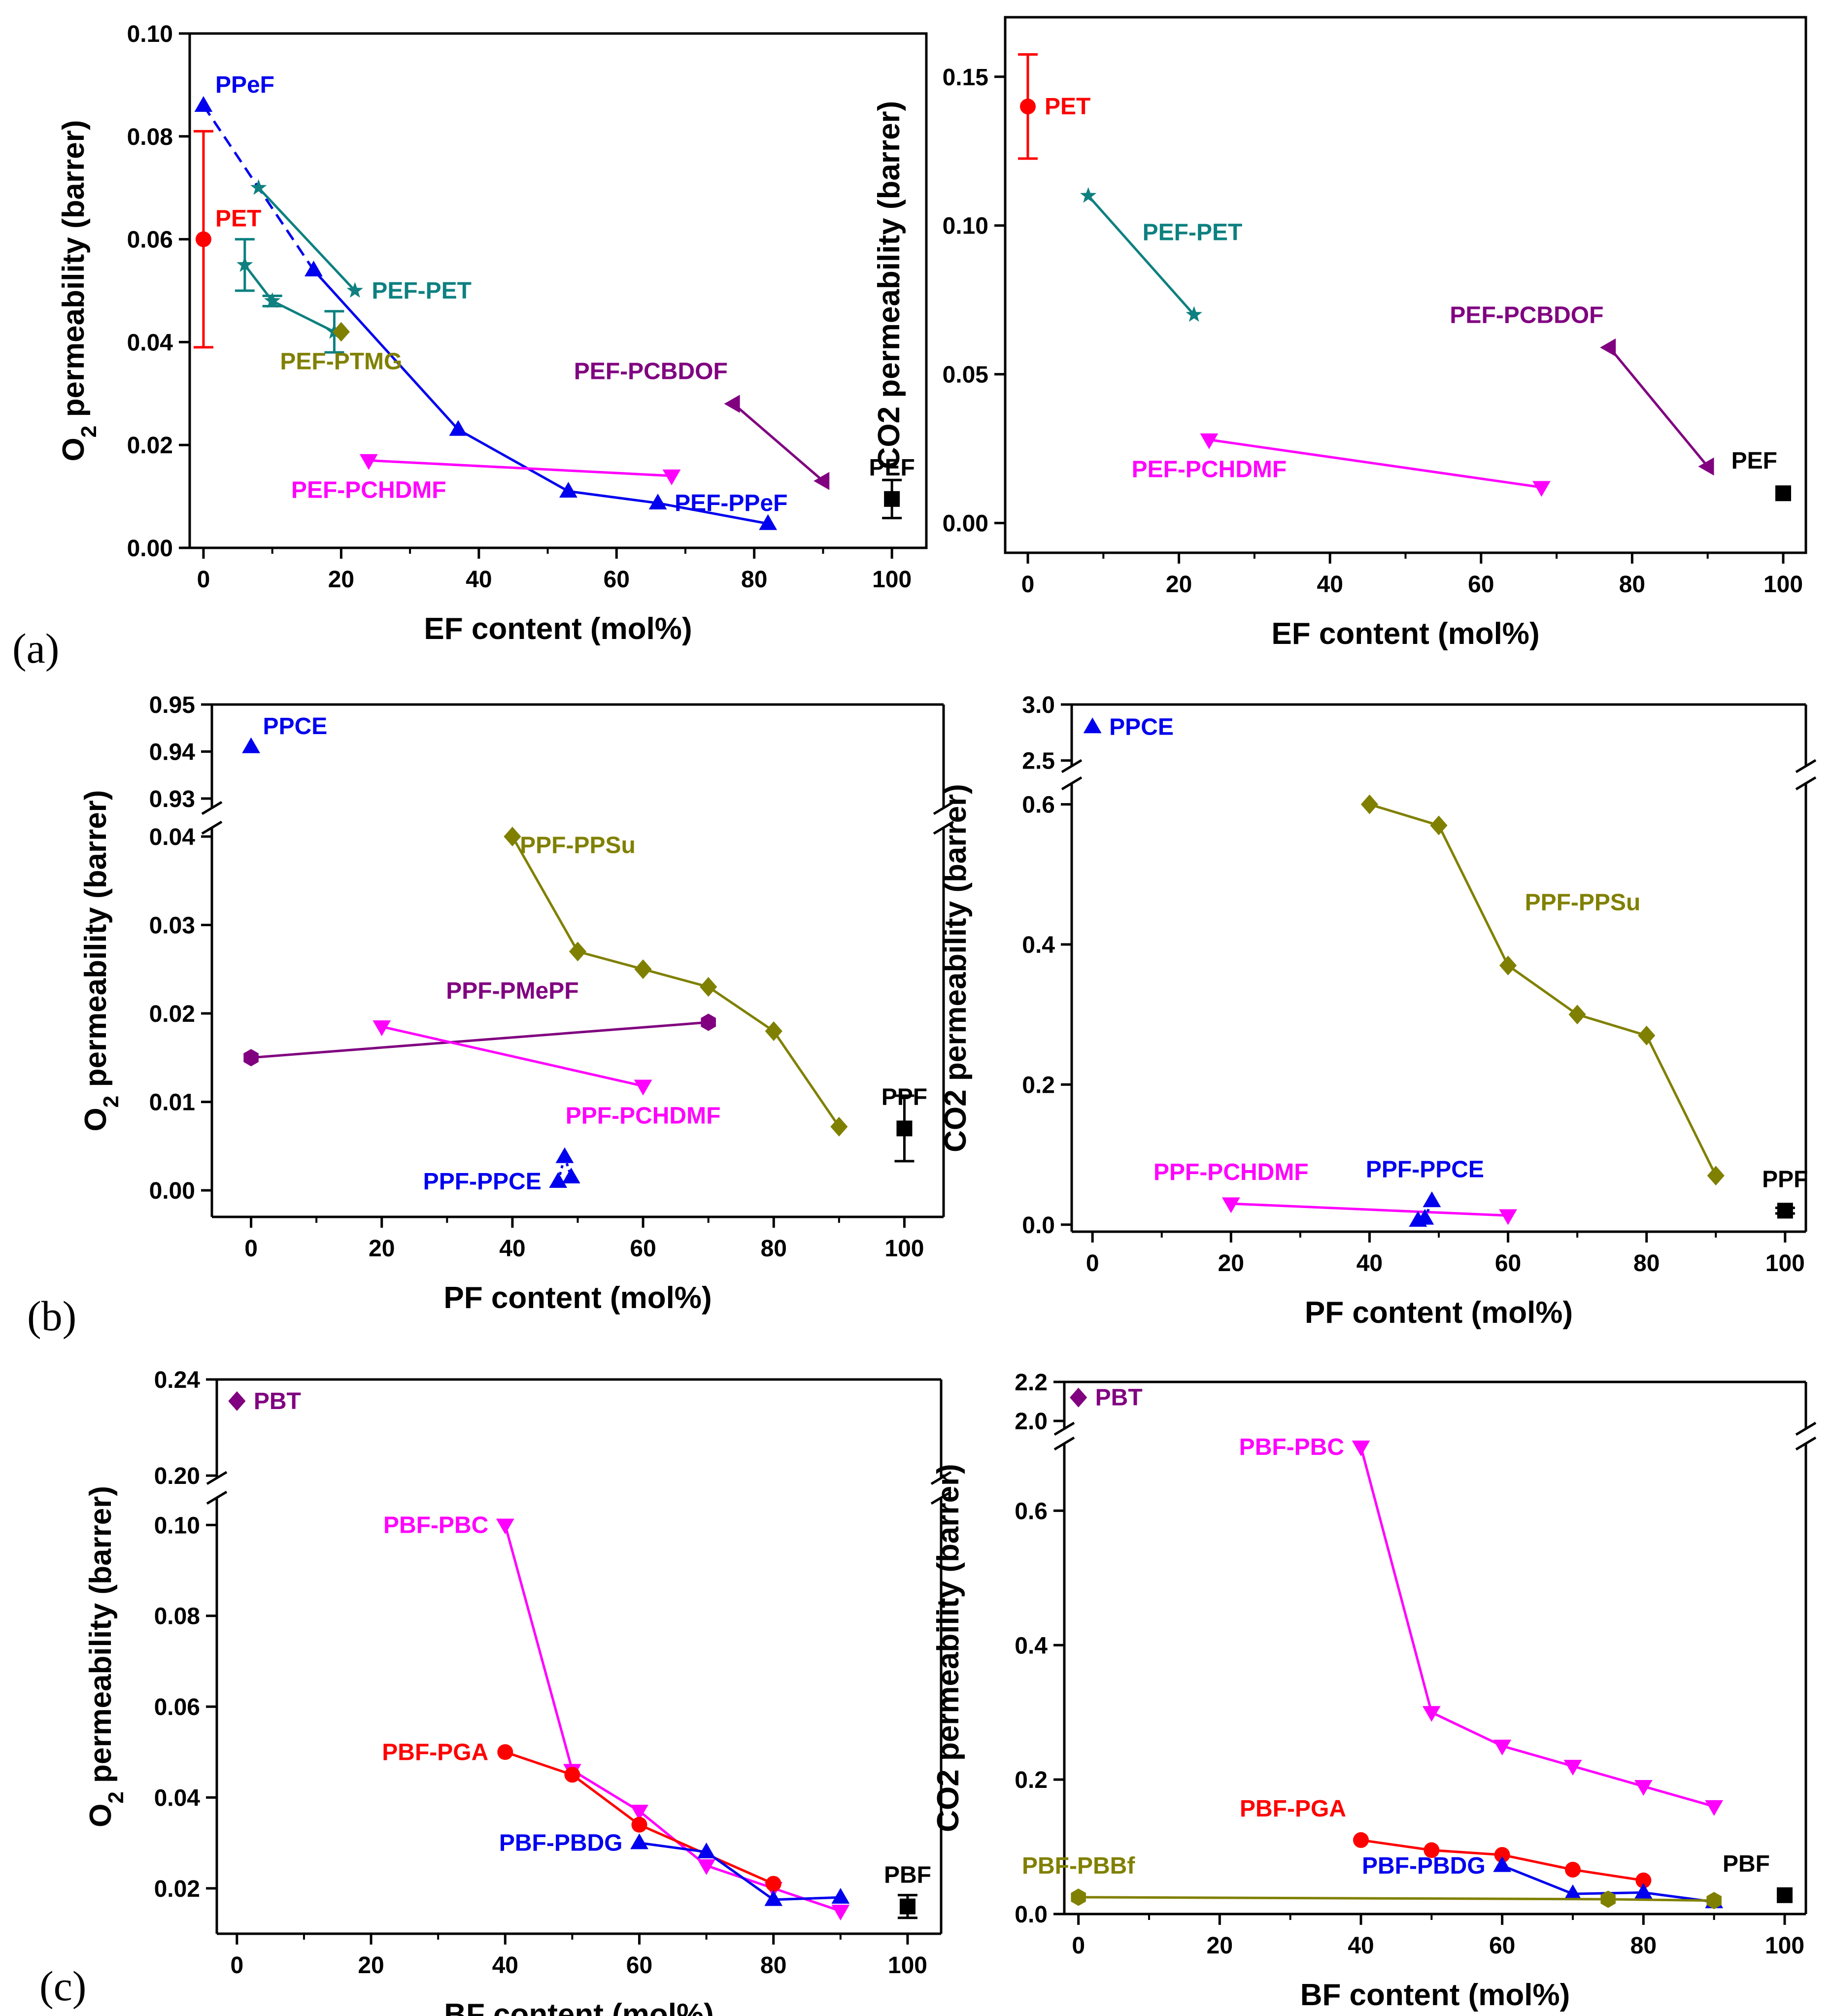 The height and width of the screenshot is (2016, 1831). I want to click on series-label: PEF-PCHDMF, so click(1209, 470).